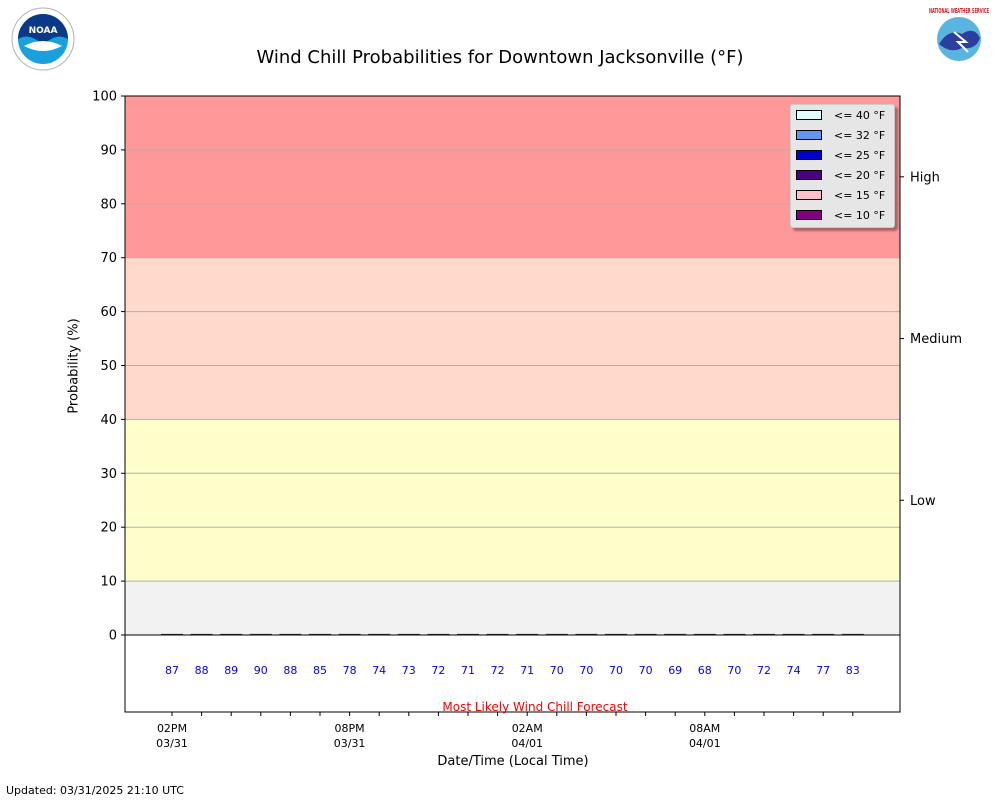 This screenshot has height=800, width=1000. What do you see at coordinates (936, 339) in the screenshot?
I see `right-axis-label: Medium` at bounding box center [936, 339].